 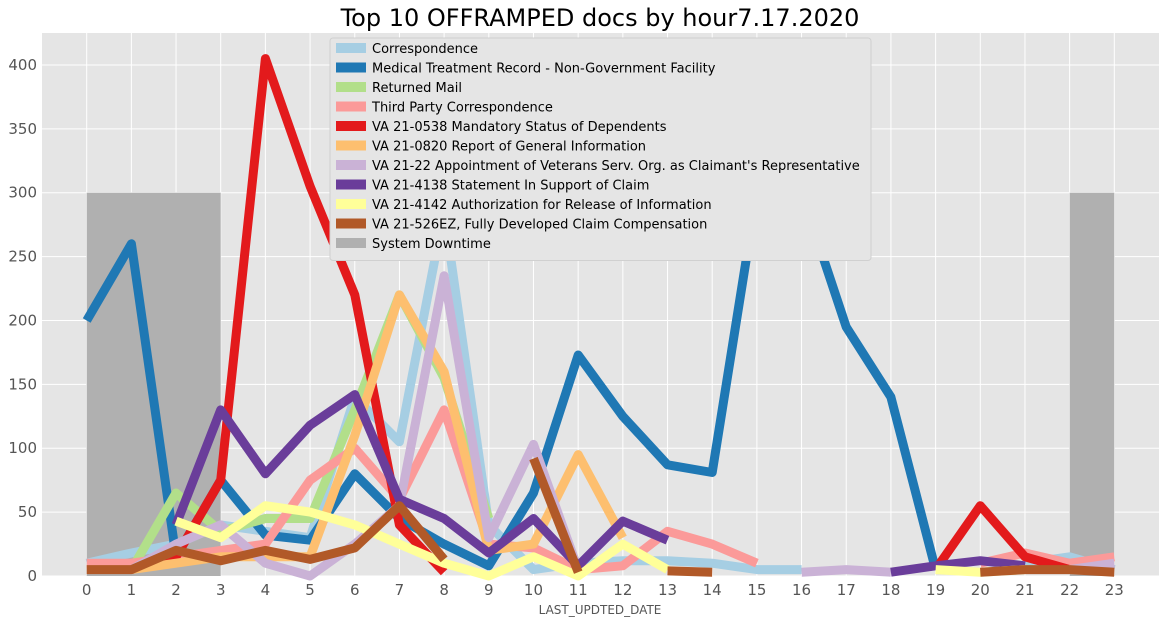 I want to click on x-tick-label: 22, so click(x=1069, y=590).